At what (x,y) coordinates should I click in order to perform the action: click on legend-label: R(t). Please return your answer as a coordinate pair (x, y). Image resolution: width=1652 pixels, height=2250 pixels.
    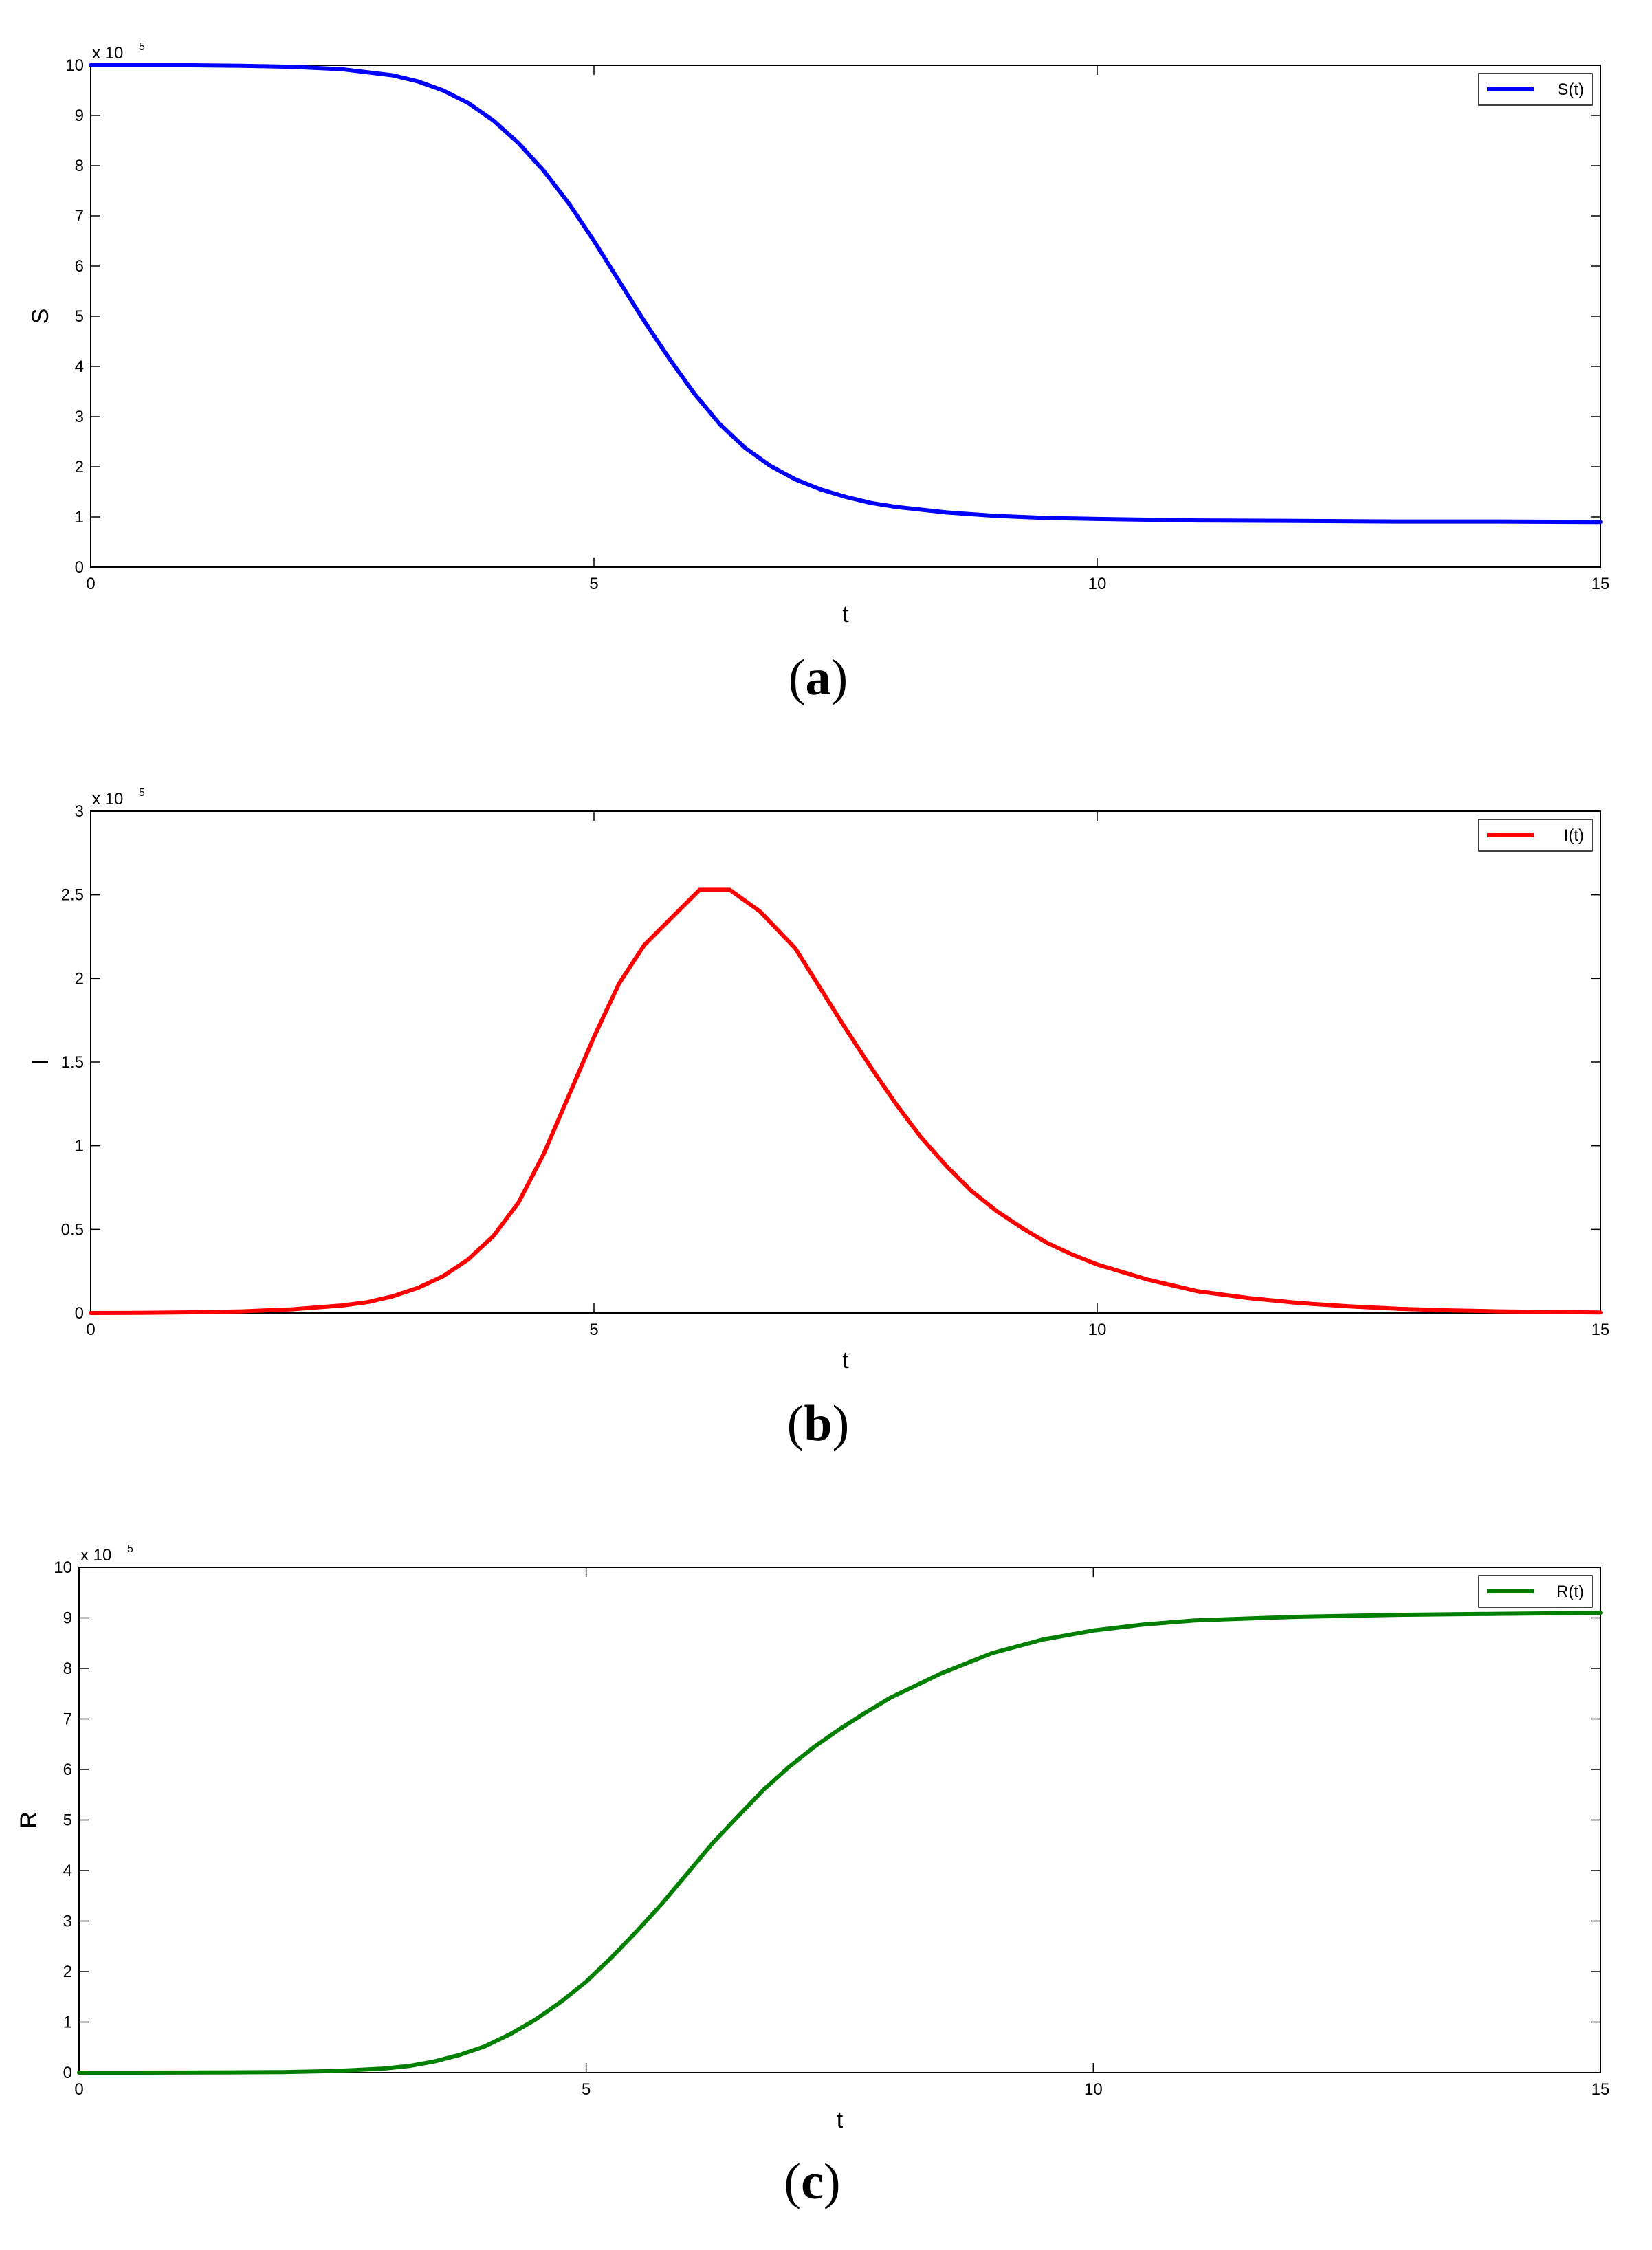
    Looking at the image, I should click on (1570, 1592).